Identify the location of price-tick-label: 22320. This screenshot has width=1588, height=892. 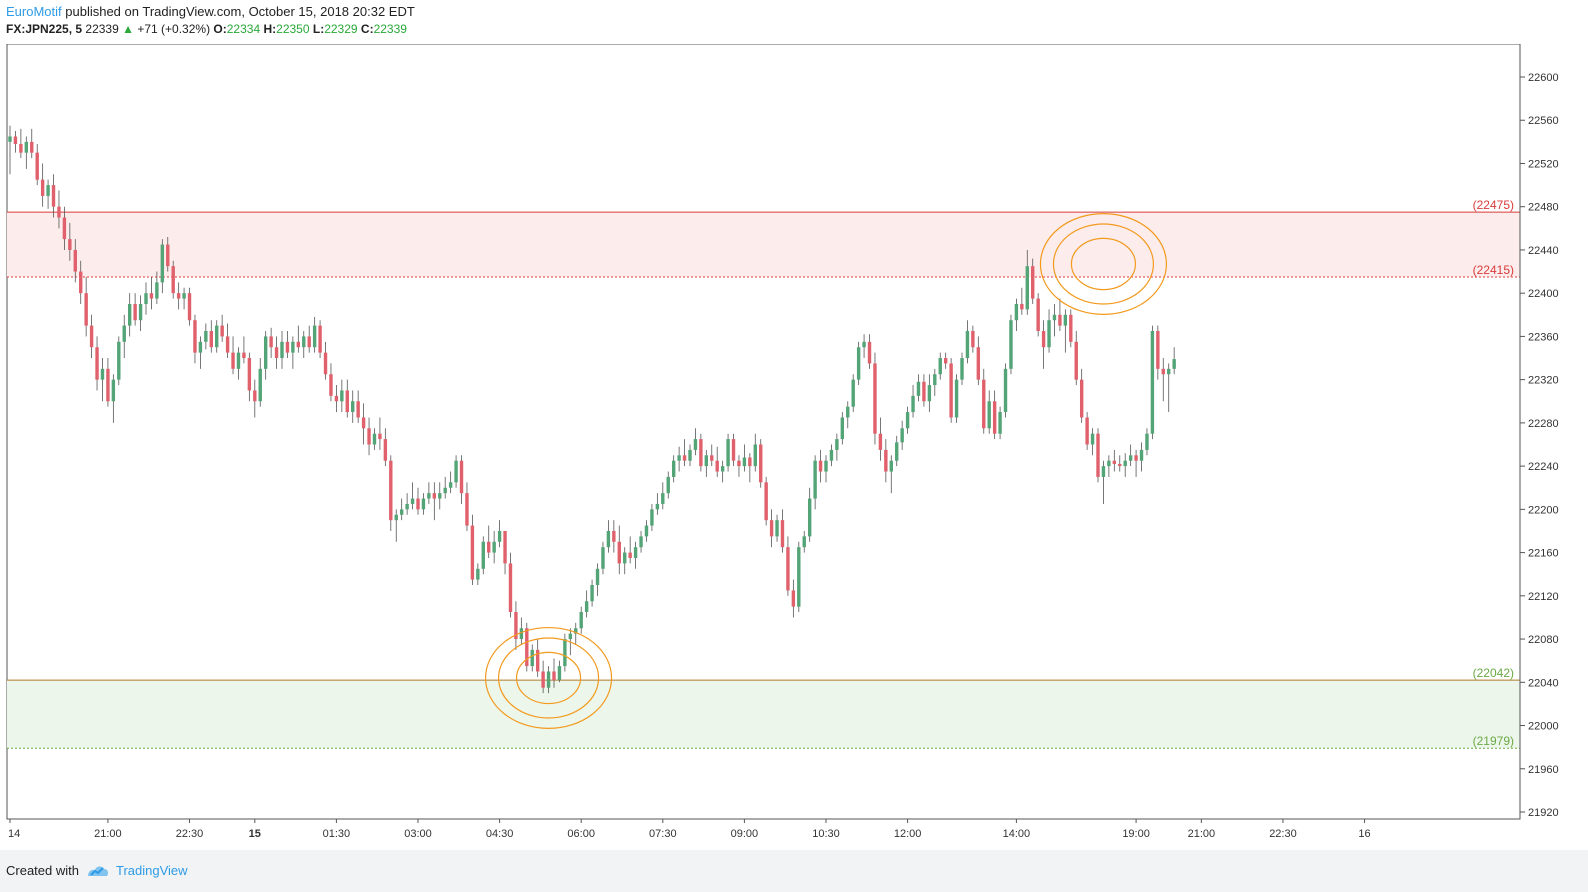
(1543, 381).